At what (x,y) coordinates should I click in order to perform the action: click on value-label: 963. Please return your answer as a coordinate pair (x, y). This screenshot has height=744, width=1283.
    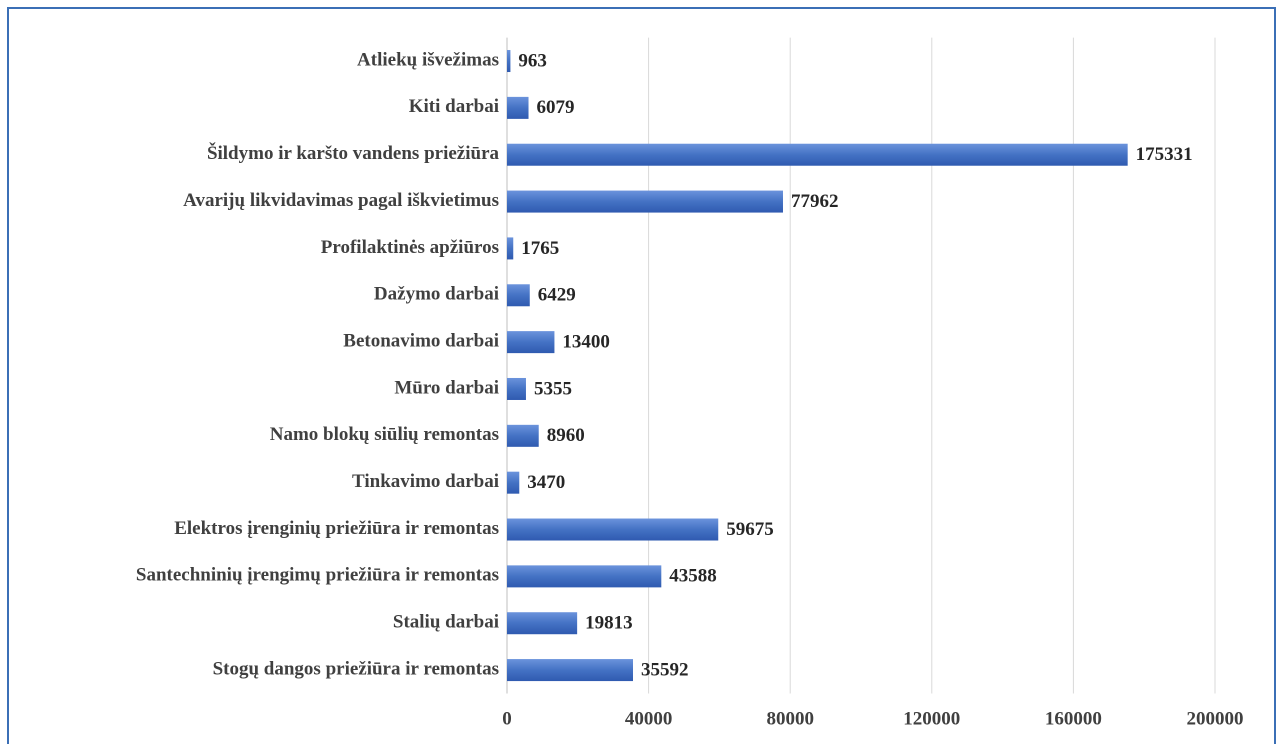
    Looking at the image, I should click on (532, 60).